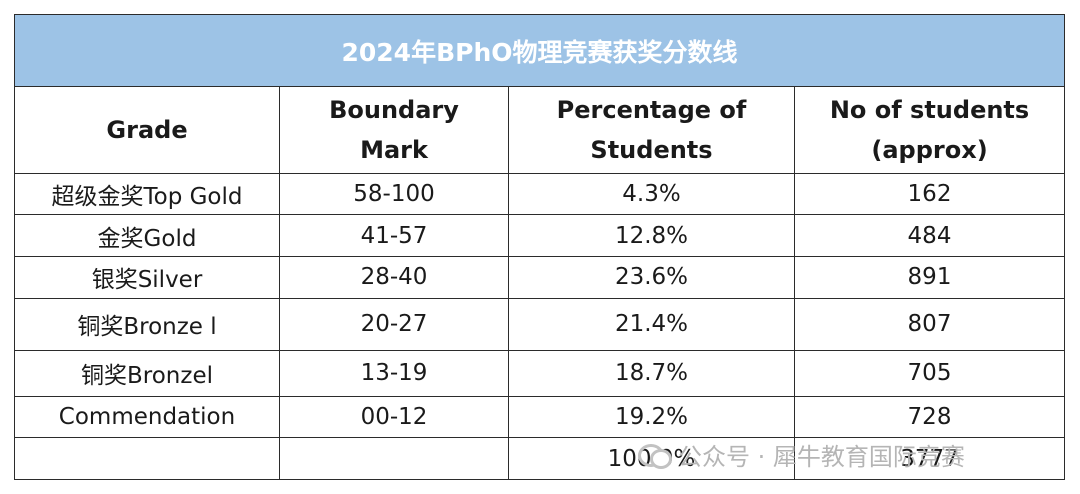 This screenshot has width=1080, height=494. What do you see at coordinates (651, 236) in the screenshot?
I see `percentage-cell: 12.8%` at bounding box center [651, 236].